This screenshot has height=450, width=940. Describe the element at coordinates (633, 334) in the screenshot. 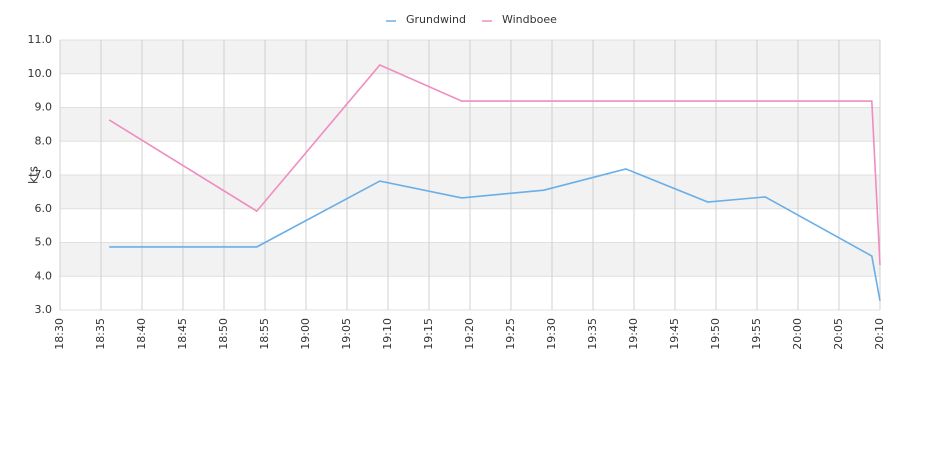

I see `x-tick-label: 19:40` at that location.